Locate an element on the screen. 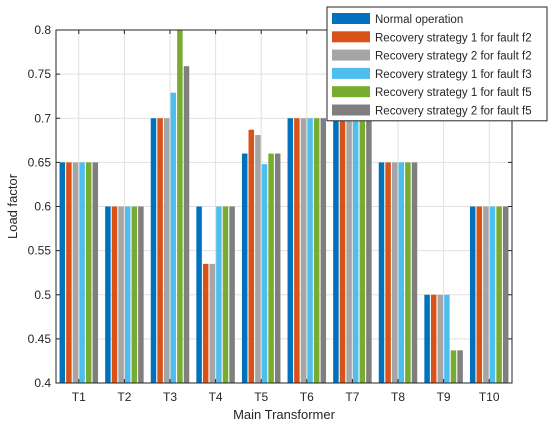  x-tick-label: T1 is located at coordinates (79, 397).